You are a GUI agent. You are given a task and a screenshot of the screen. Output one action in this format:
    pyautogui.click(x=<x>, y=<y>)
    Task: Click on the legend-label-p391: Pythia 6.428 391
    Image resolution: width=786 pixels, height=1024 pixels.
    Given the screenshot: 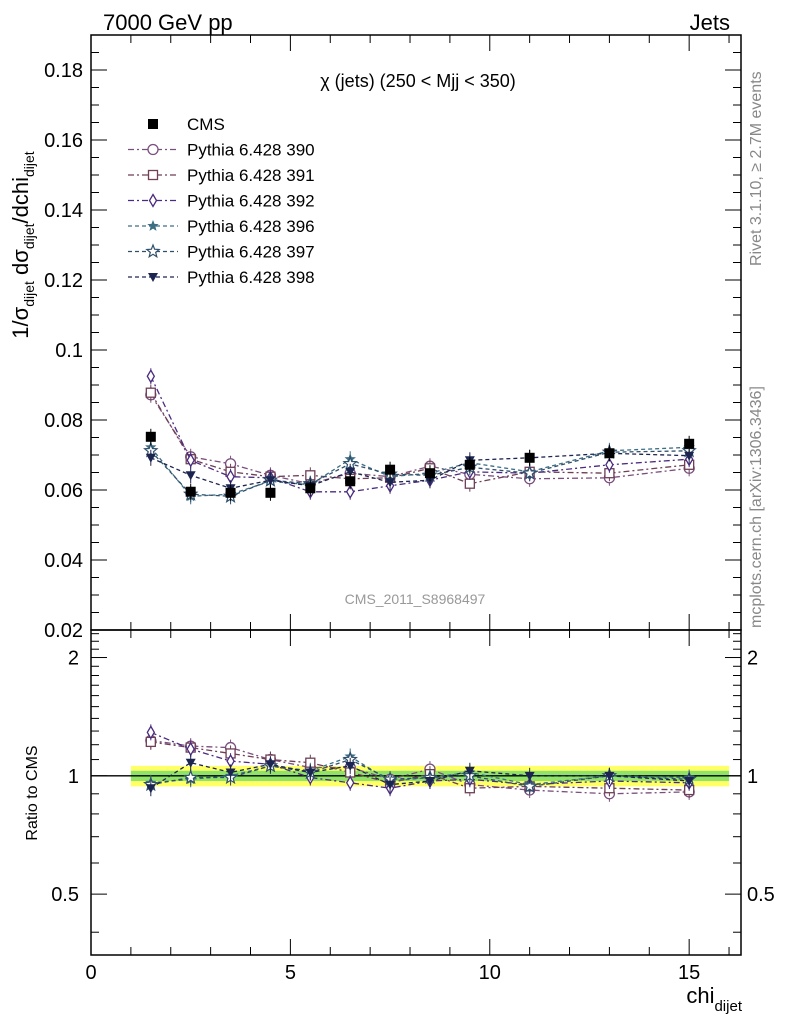 What is the action you would take?
    pyautogui.click(x=251, y=175)
    